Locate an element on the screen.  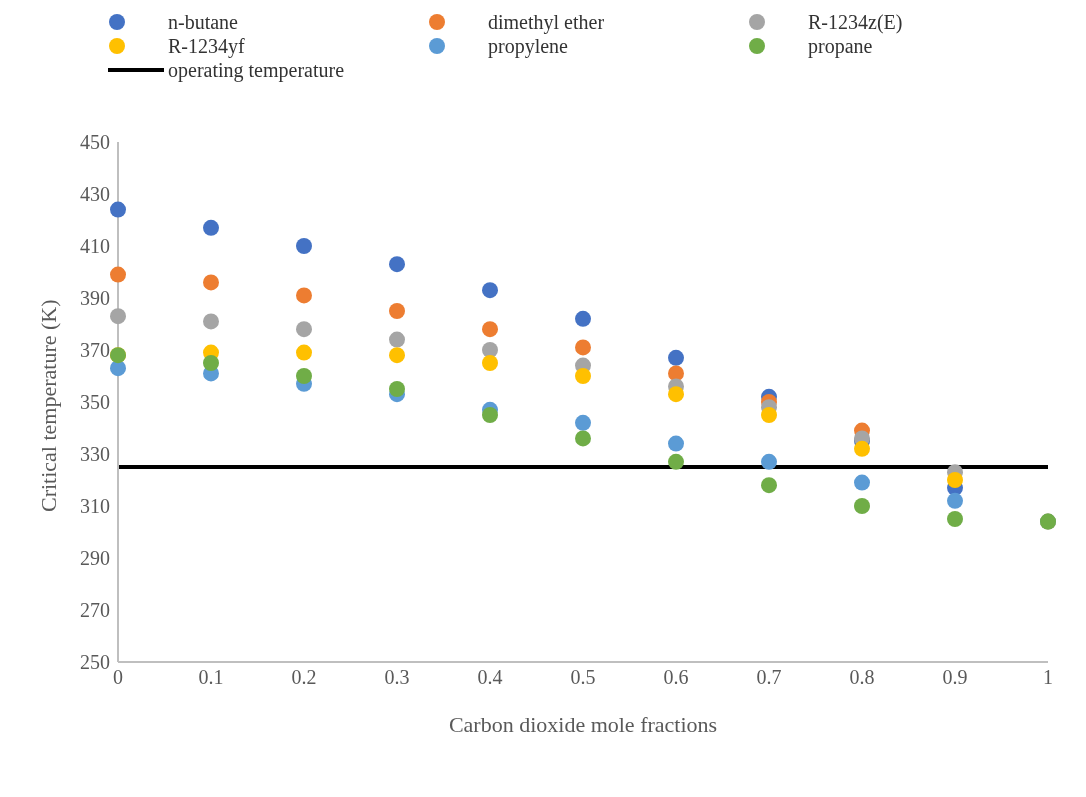
legend-label: n-butane is located at coordinates (203, 22).